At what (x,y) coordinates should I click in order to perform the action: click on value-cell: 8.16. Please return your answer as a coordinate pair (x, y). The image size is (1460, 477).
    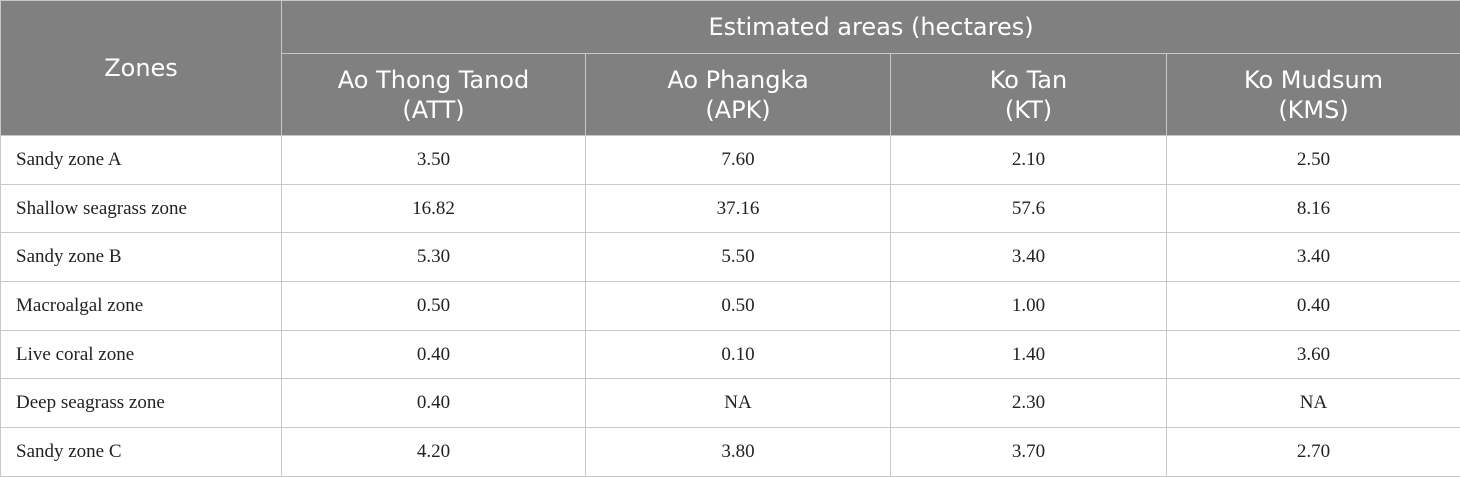
    Looking at the image, I should click on (1312, 208).